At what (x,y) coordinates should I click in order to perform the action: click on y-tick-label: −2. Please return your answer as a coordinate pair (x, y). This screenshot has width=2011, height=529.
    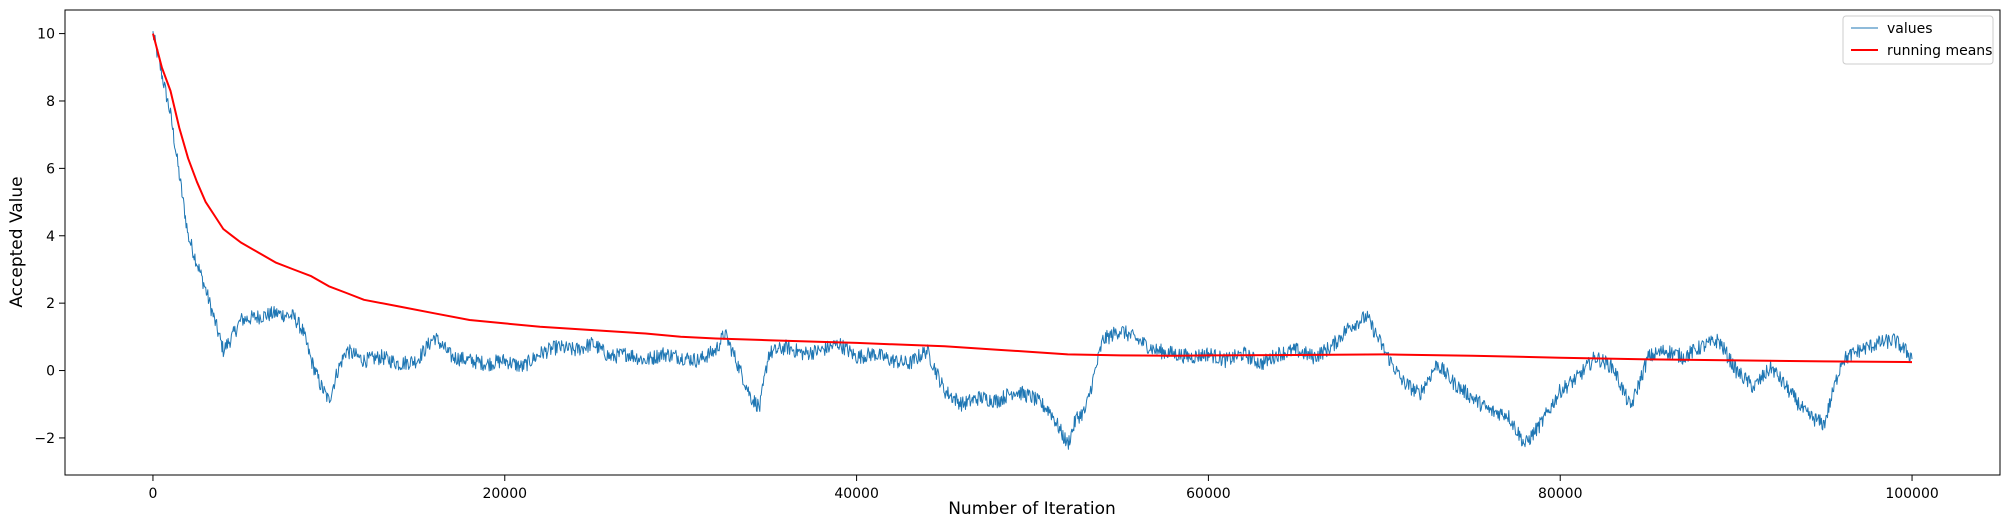
    Looking at the image, I should click on (44, 439).